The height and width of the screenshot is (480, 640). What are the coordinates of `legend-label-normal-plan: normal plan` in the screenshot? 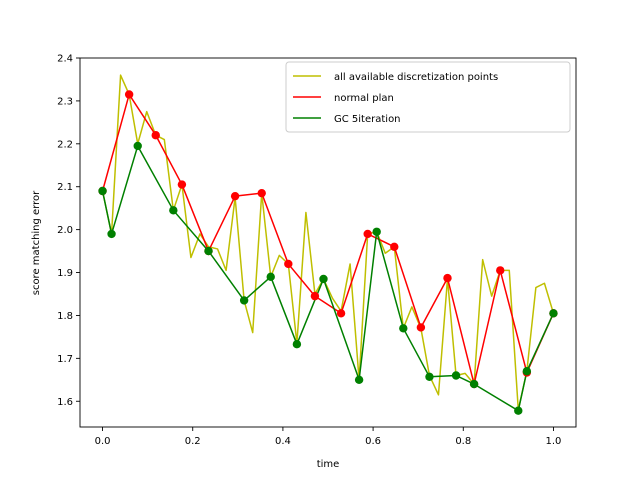 It's located at (364, 98).